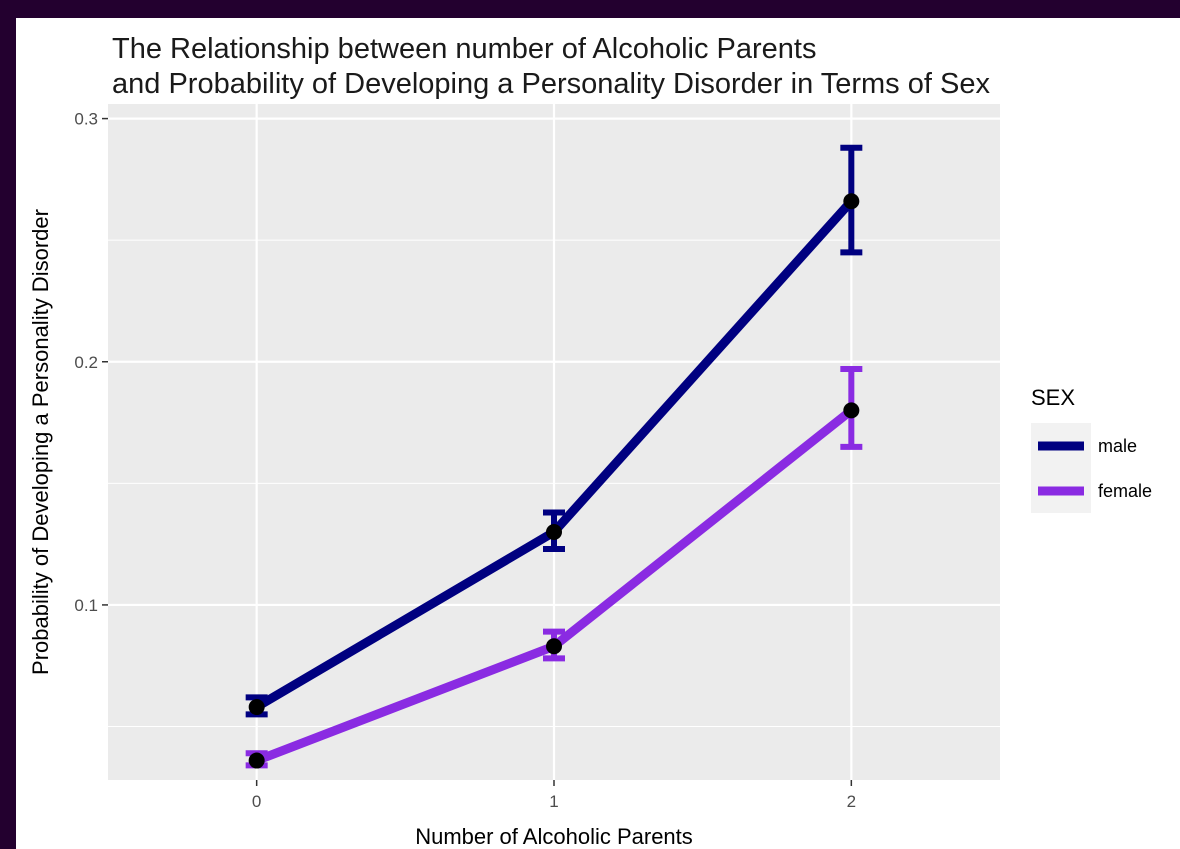  I want to click on y-tick-label: 0.1, so click(86, 605).